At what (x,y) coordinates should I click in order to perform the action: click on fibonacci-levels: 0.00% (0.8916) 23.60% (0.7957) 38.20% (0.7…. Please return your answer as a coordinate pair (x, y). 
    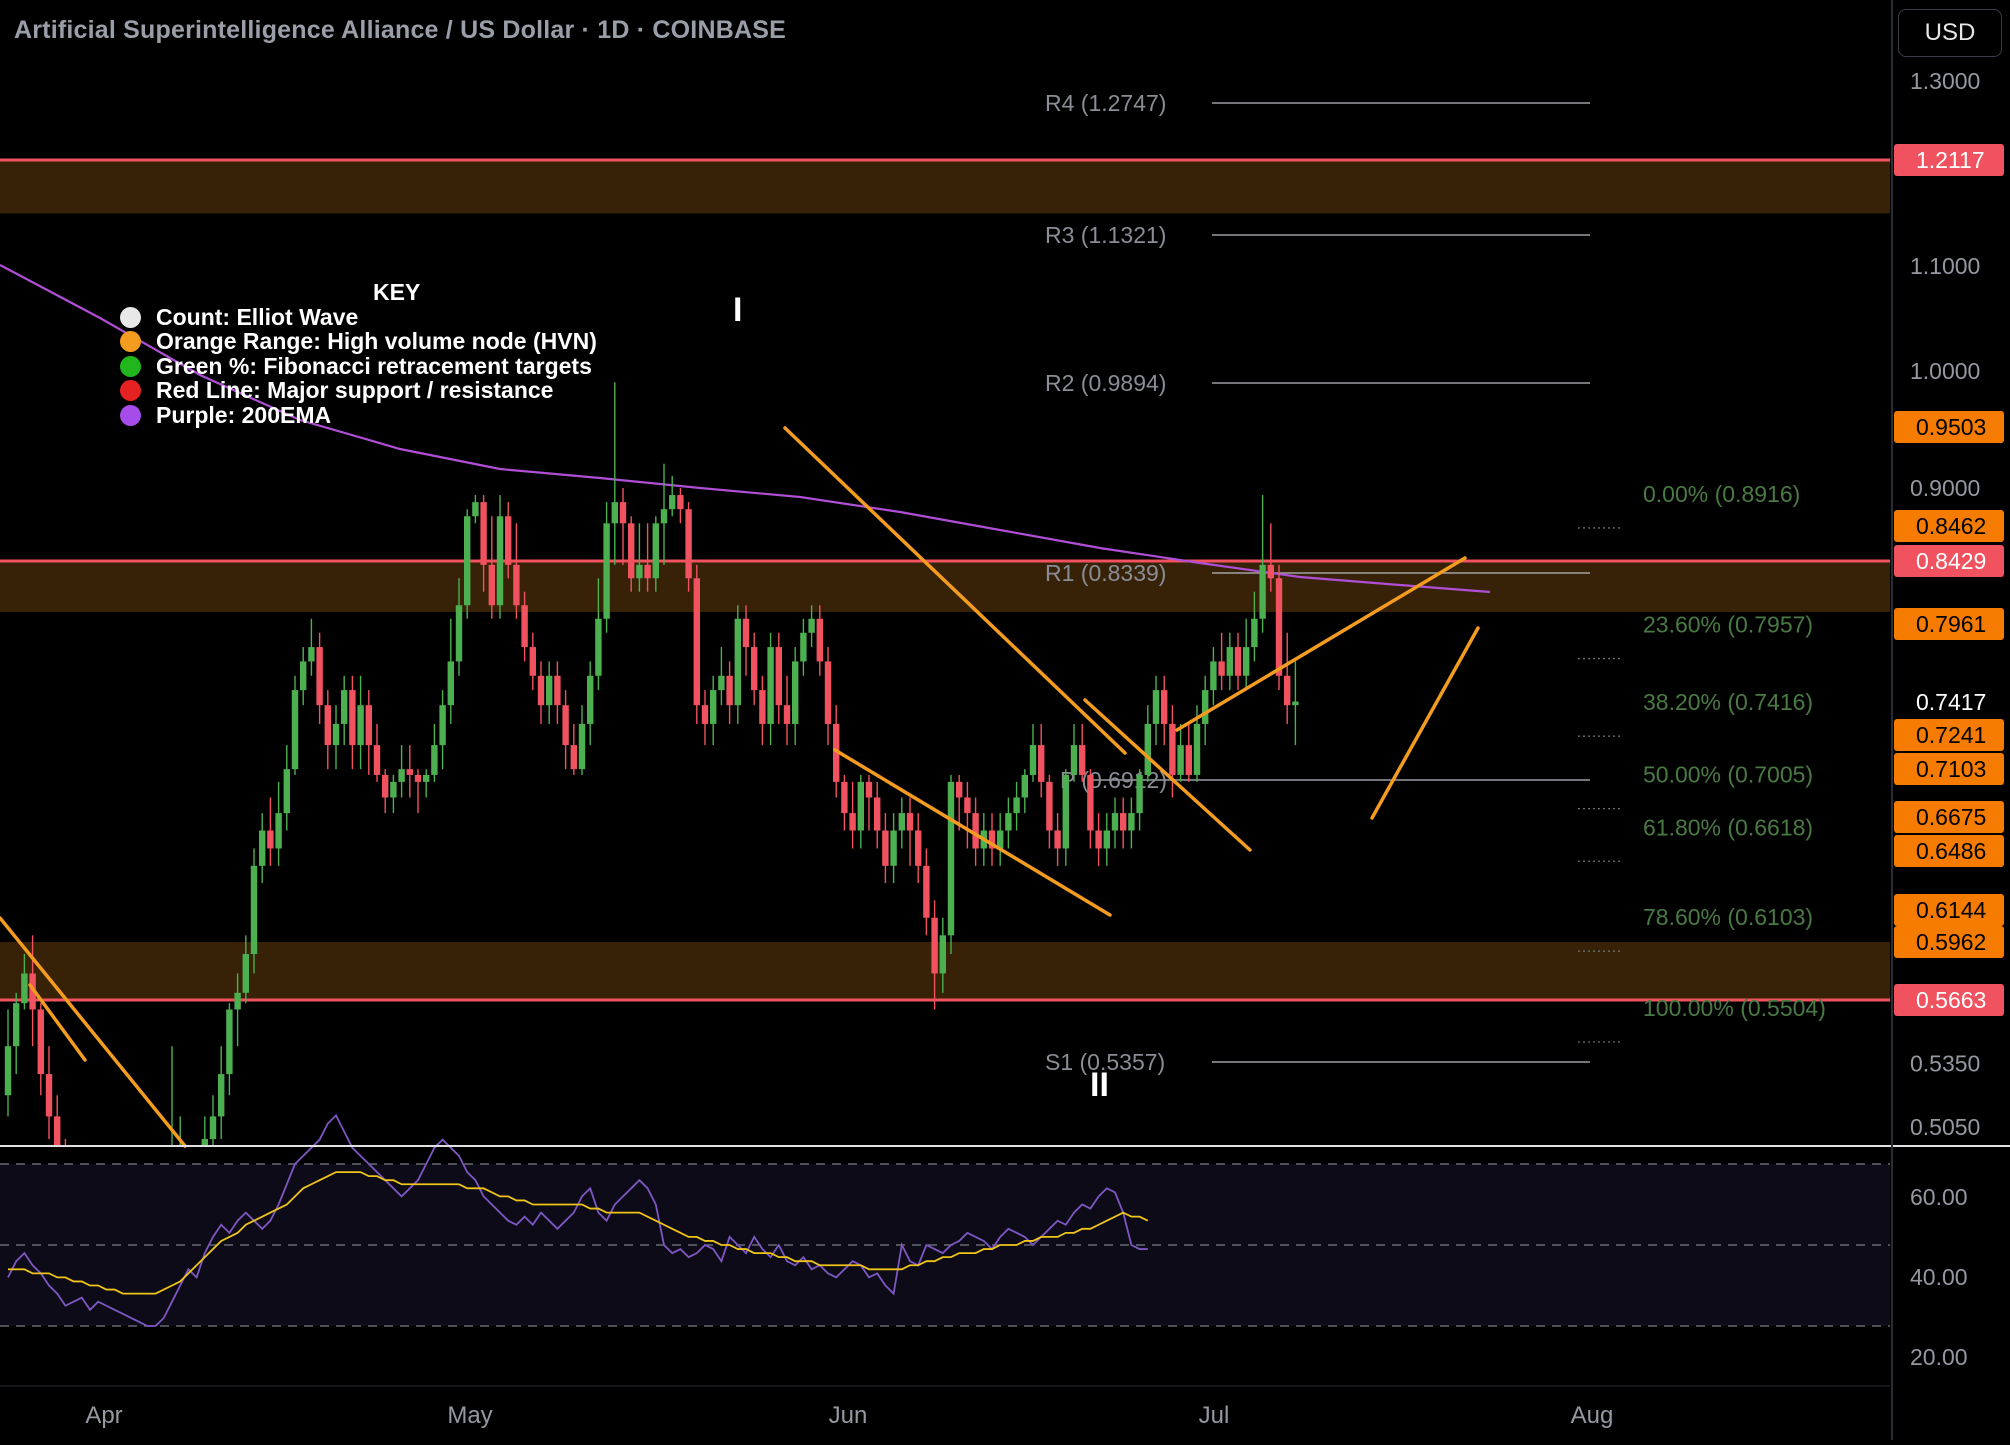
    Looking at the image, I should click on (1702, 762).